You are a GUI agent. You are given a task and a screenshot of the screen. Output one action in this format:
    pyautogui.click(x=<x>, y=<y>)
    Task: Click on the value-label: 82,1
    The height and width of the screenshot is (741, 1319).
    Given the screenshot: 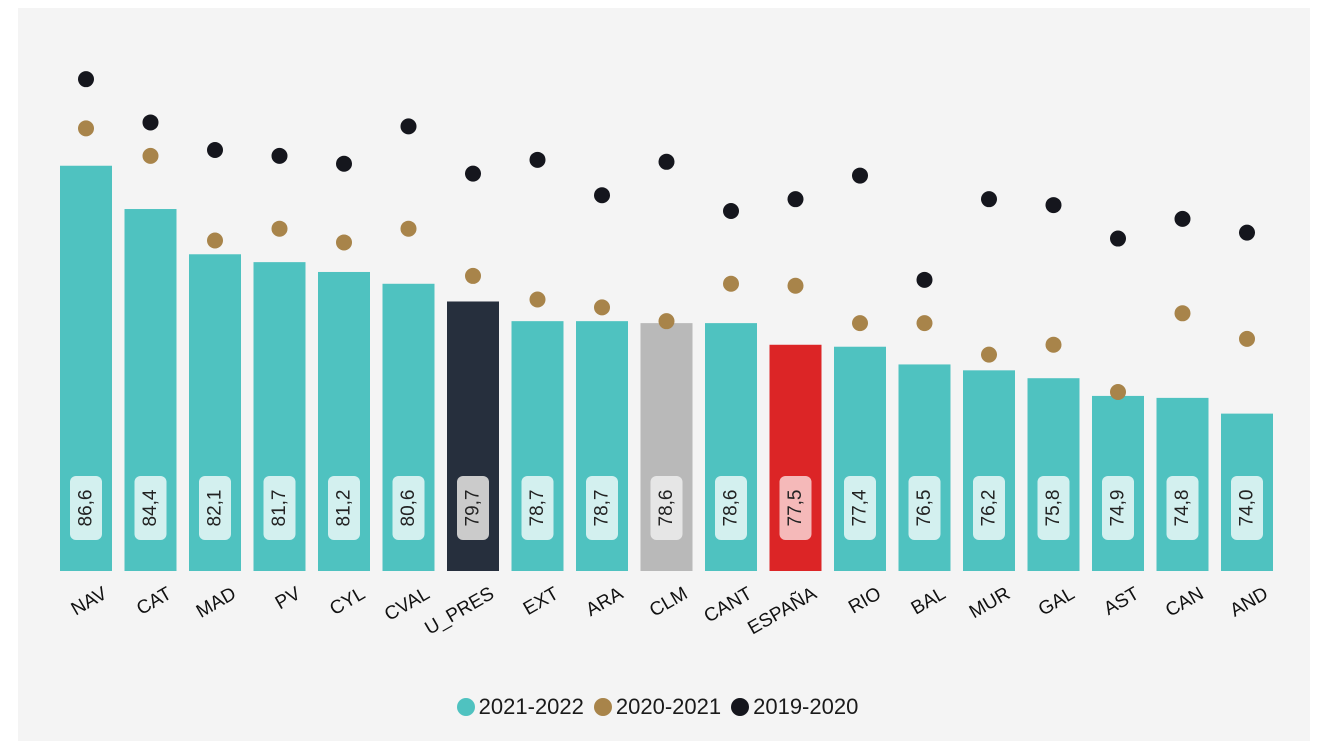 What is the action you would take?
    pyautogui.click(x=215, y=508)
    